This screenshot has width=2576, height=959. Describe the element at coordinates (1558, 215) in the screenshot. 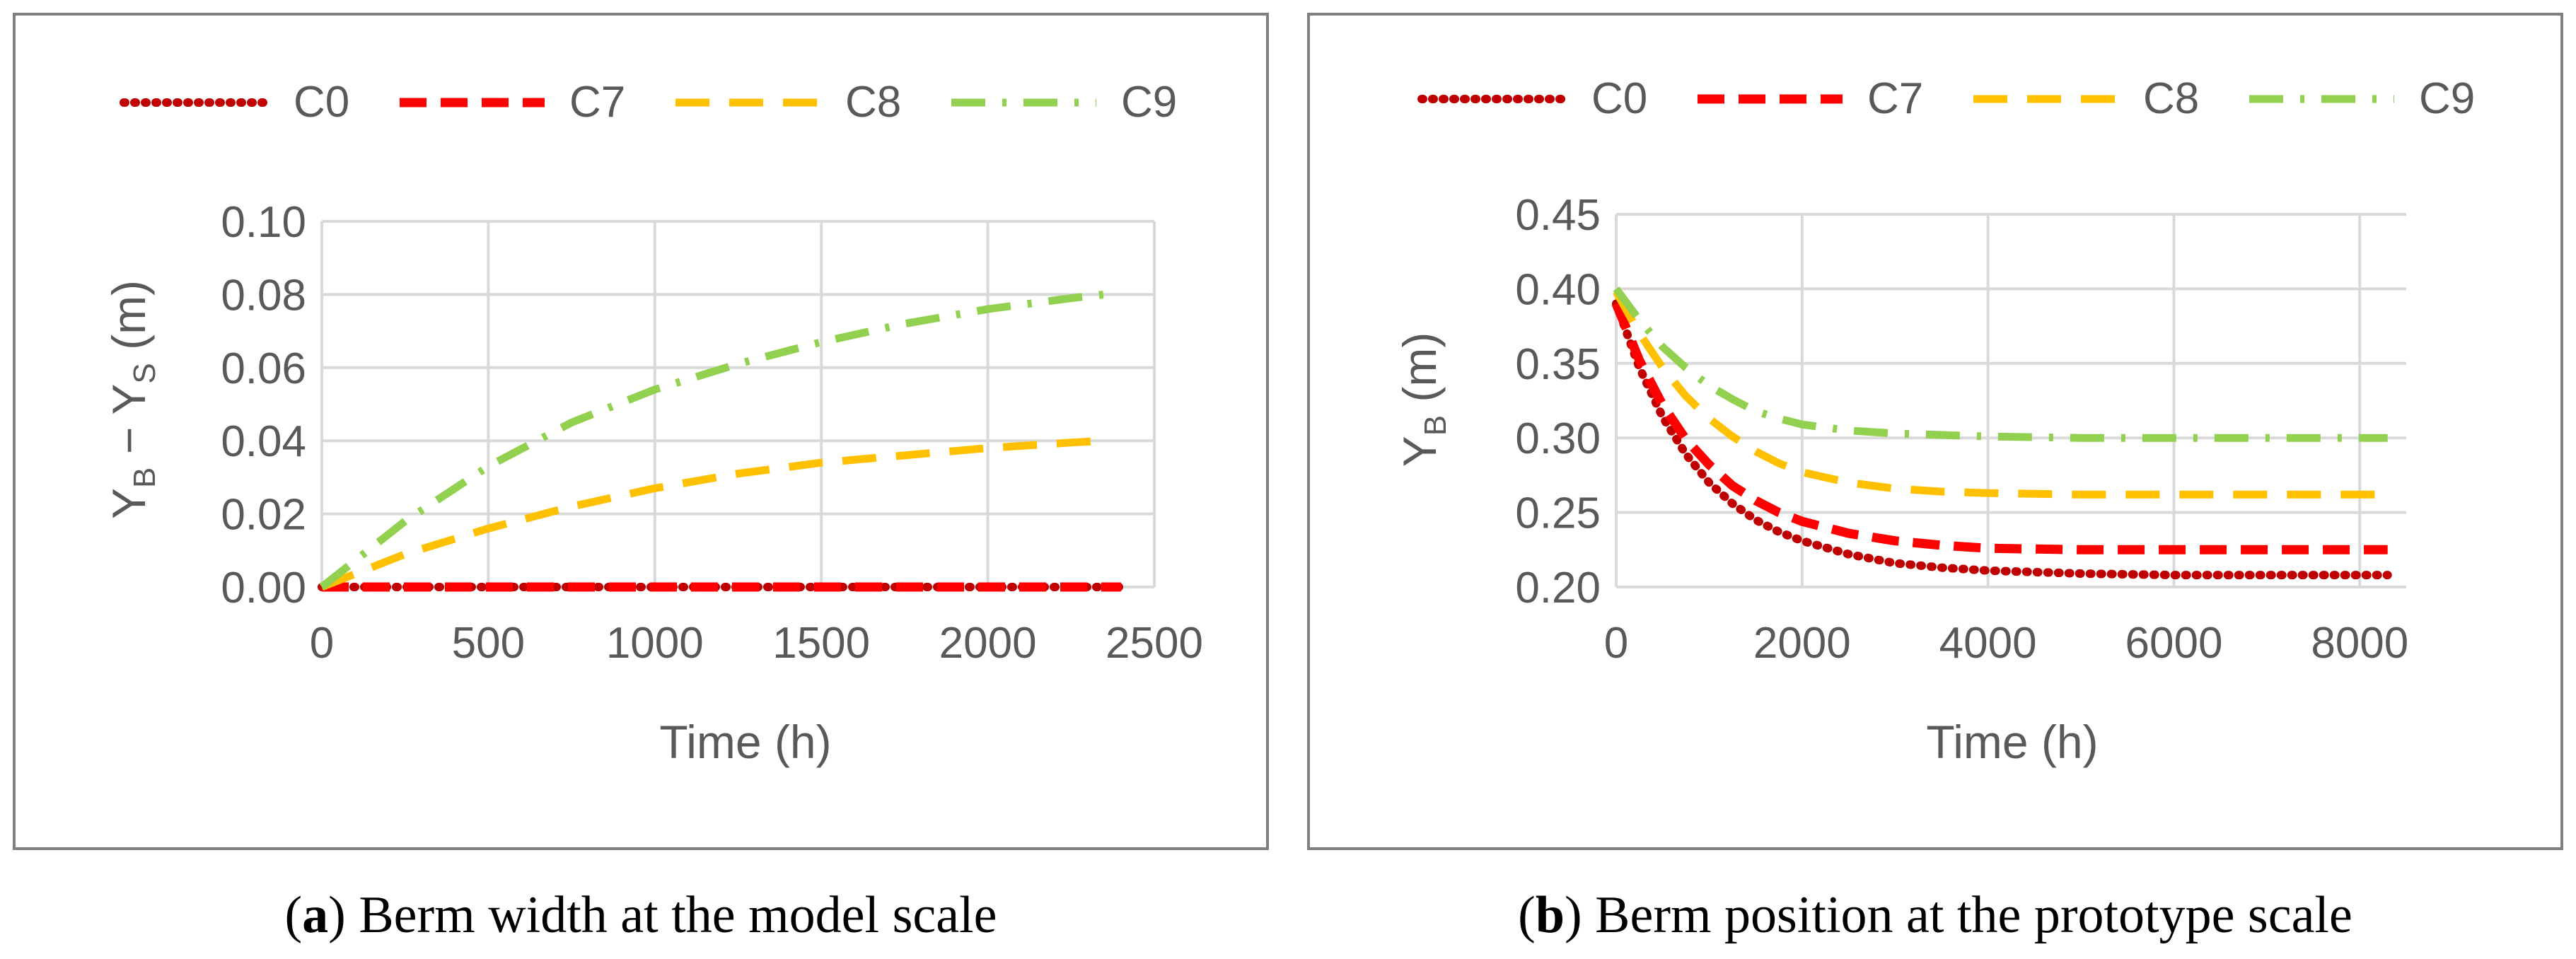

I see `y-tick-label: 0.45` at that location.